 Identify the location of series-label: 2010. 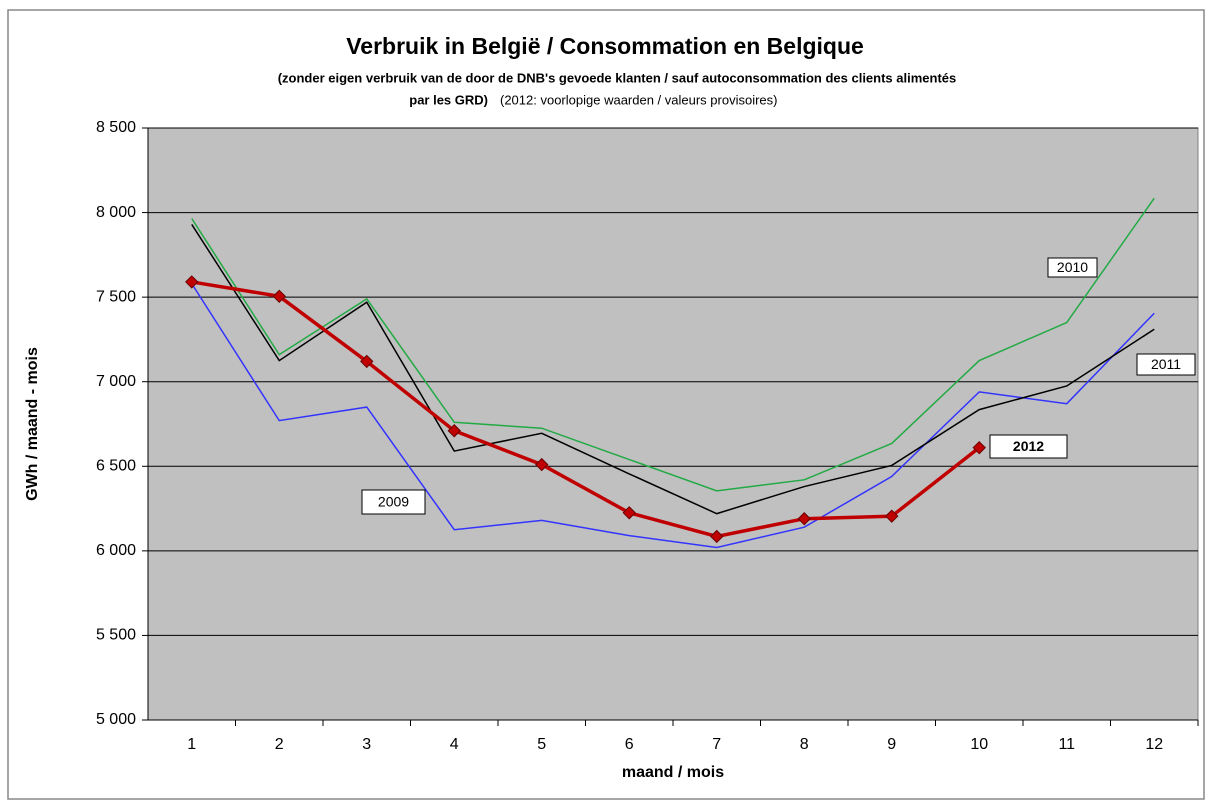
(1072, 267).